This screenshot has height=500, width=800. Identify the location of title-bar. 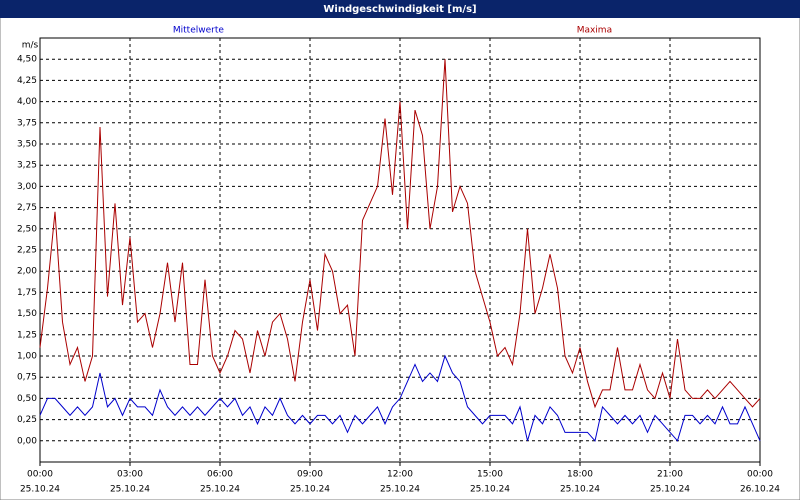
(400, 9).